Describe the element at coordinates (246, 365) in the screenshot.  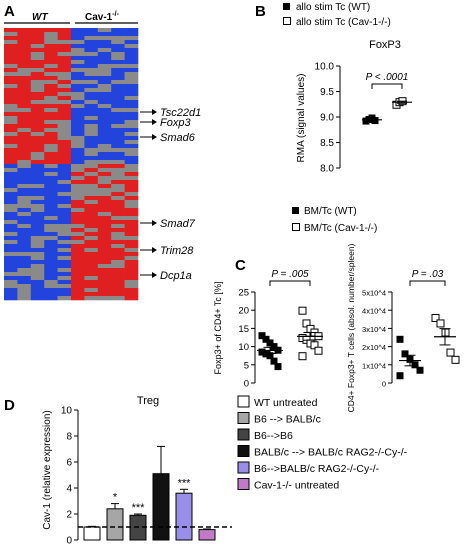
I see `y-tick-label: 5` at that location.